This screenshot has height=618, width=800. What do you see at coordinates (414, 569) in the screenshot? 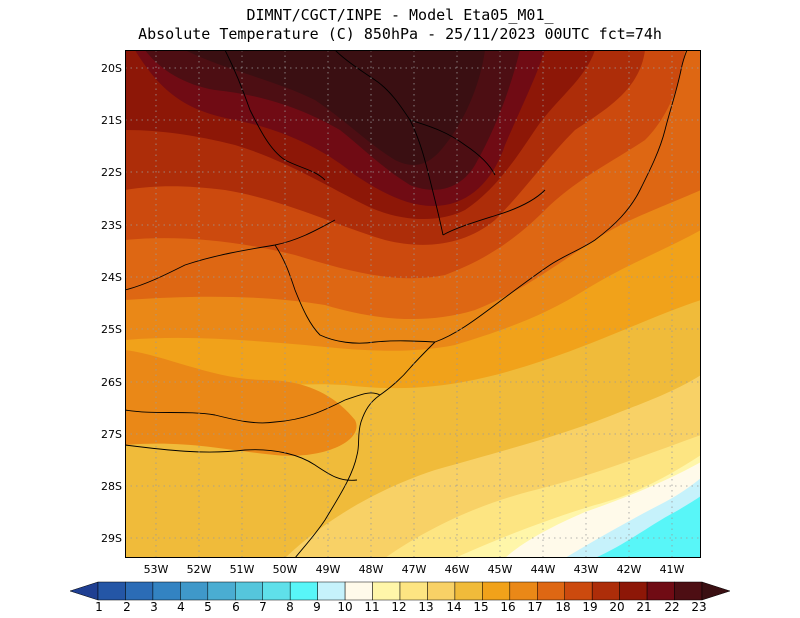
I see `lon-label: 47W` at bounding box center [414, 569].